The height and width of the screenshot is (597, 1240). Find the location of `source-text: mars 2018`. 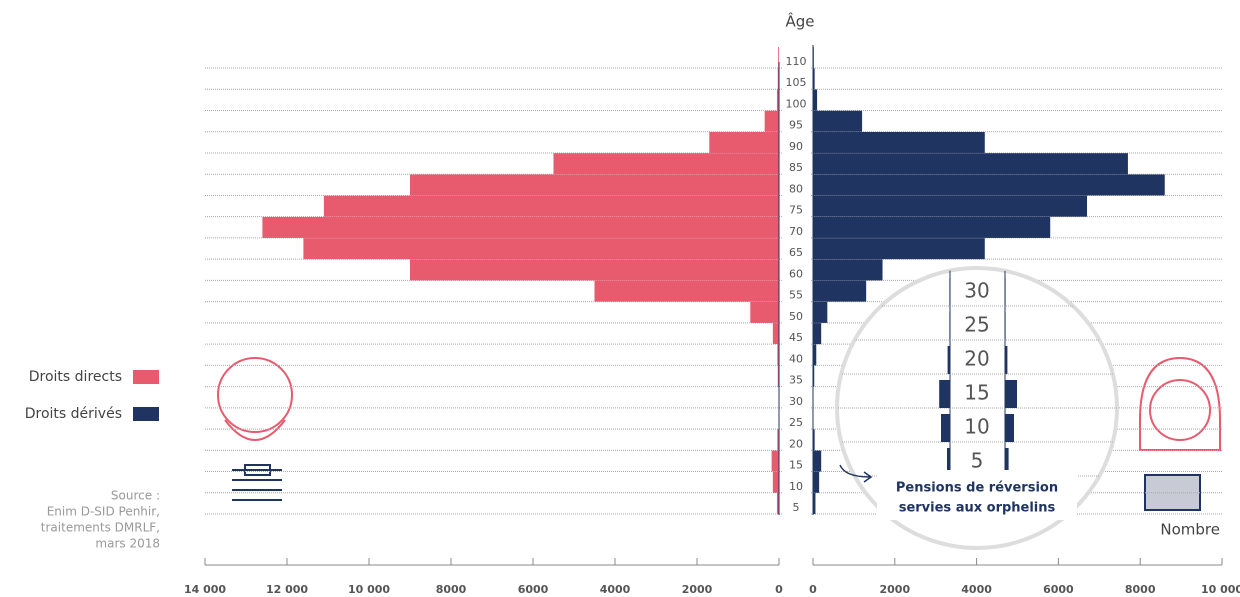

source-text: mars 2018 is located at coordinates (127, 544).